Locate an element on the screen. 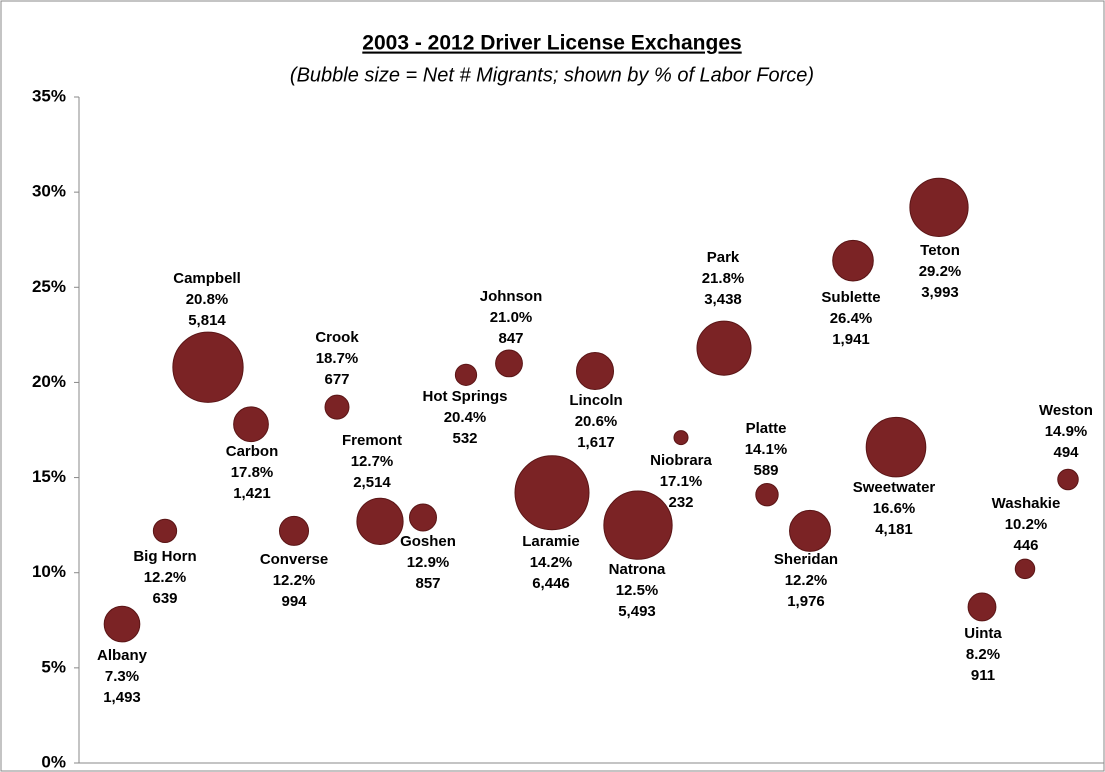 This screenshot has width=1105, height=772. data-label-name: Goshen is located at coordinates (428, 541).